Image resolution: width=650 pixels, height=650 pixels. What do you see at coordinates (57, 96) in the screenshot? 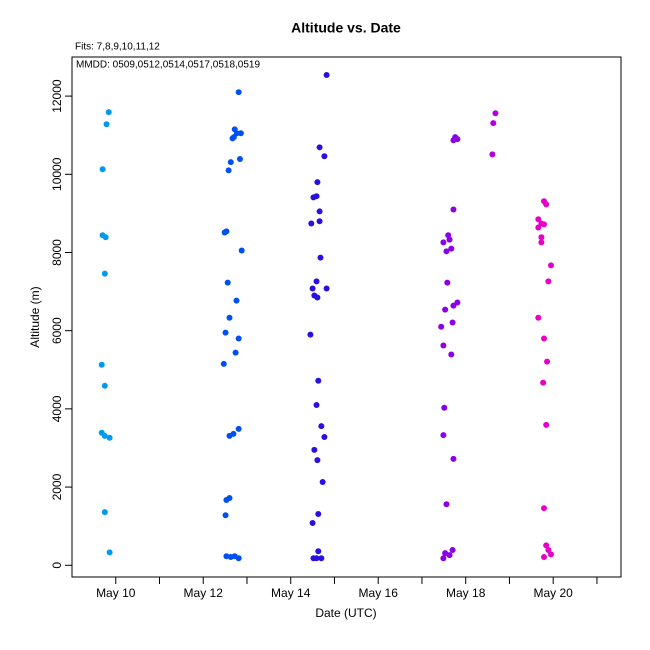
I see `y-tick-label: 12000` at bounding box center [57, 96].